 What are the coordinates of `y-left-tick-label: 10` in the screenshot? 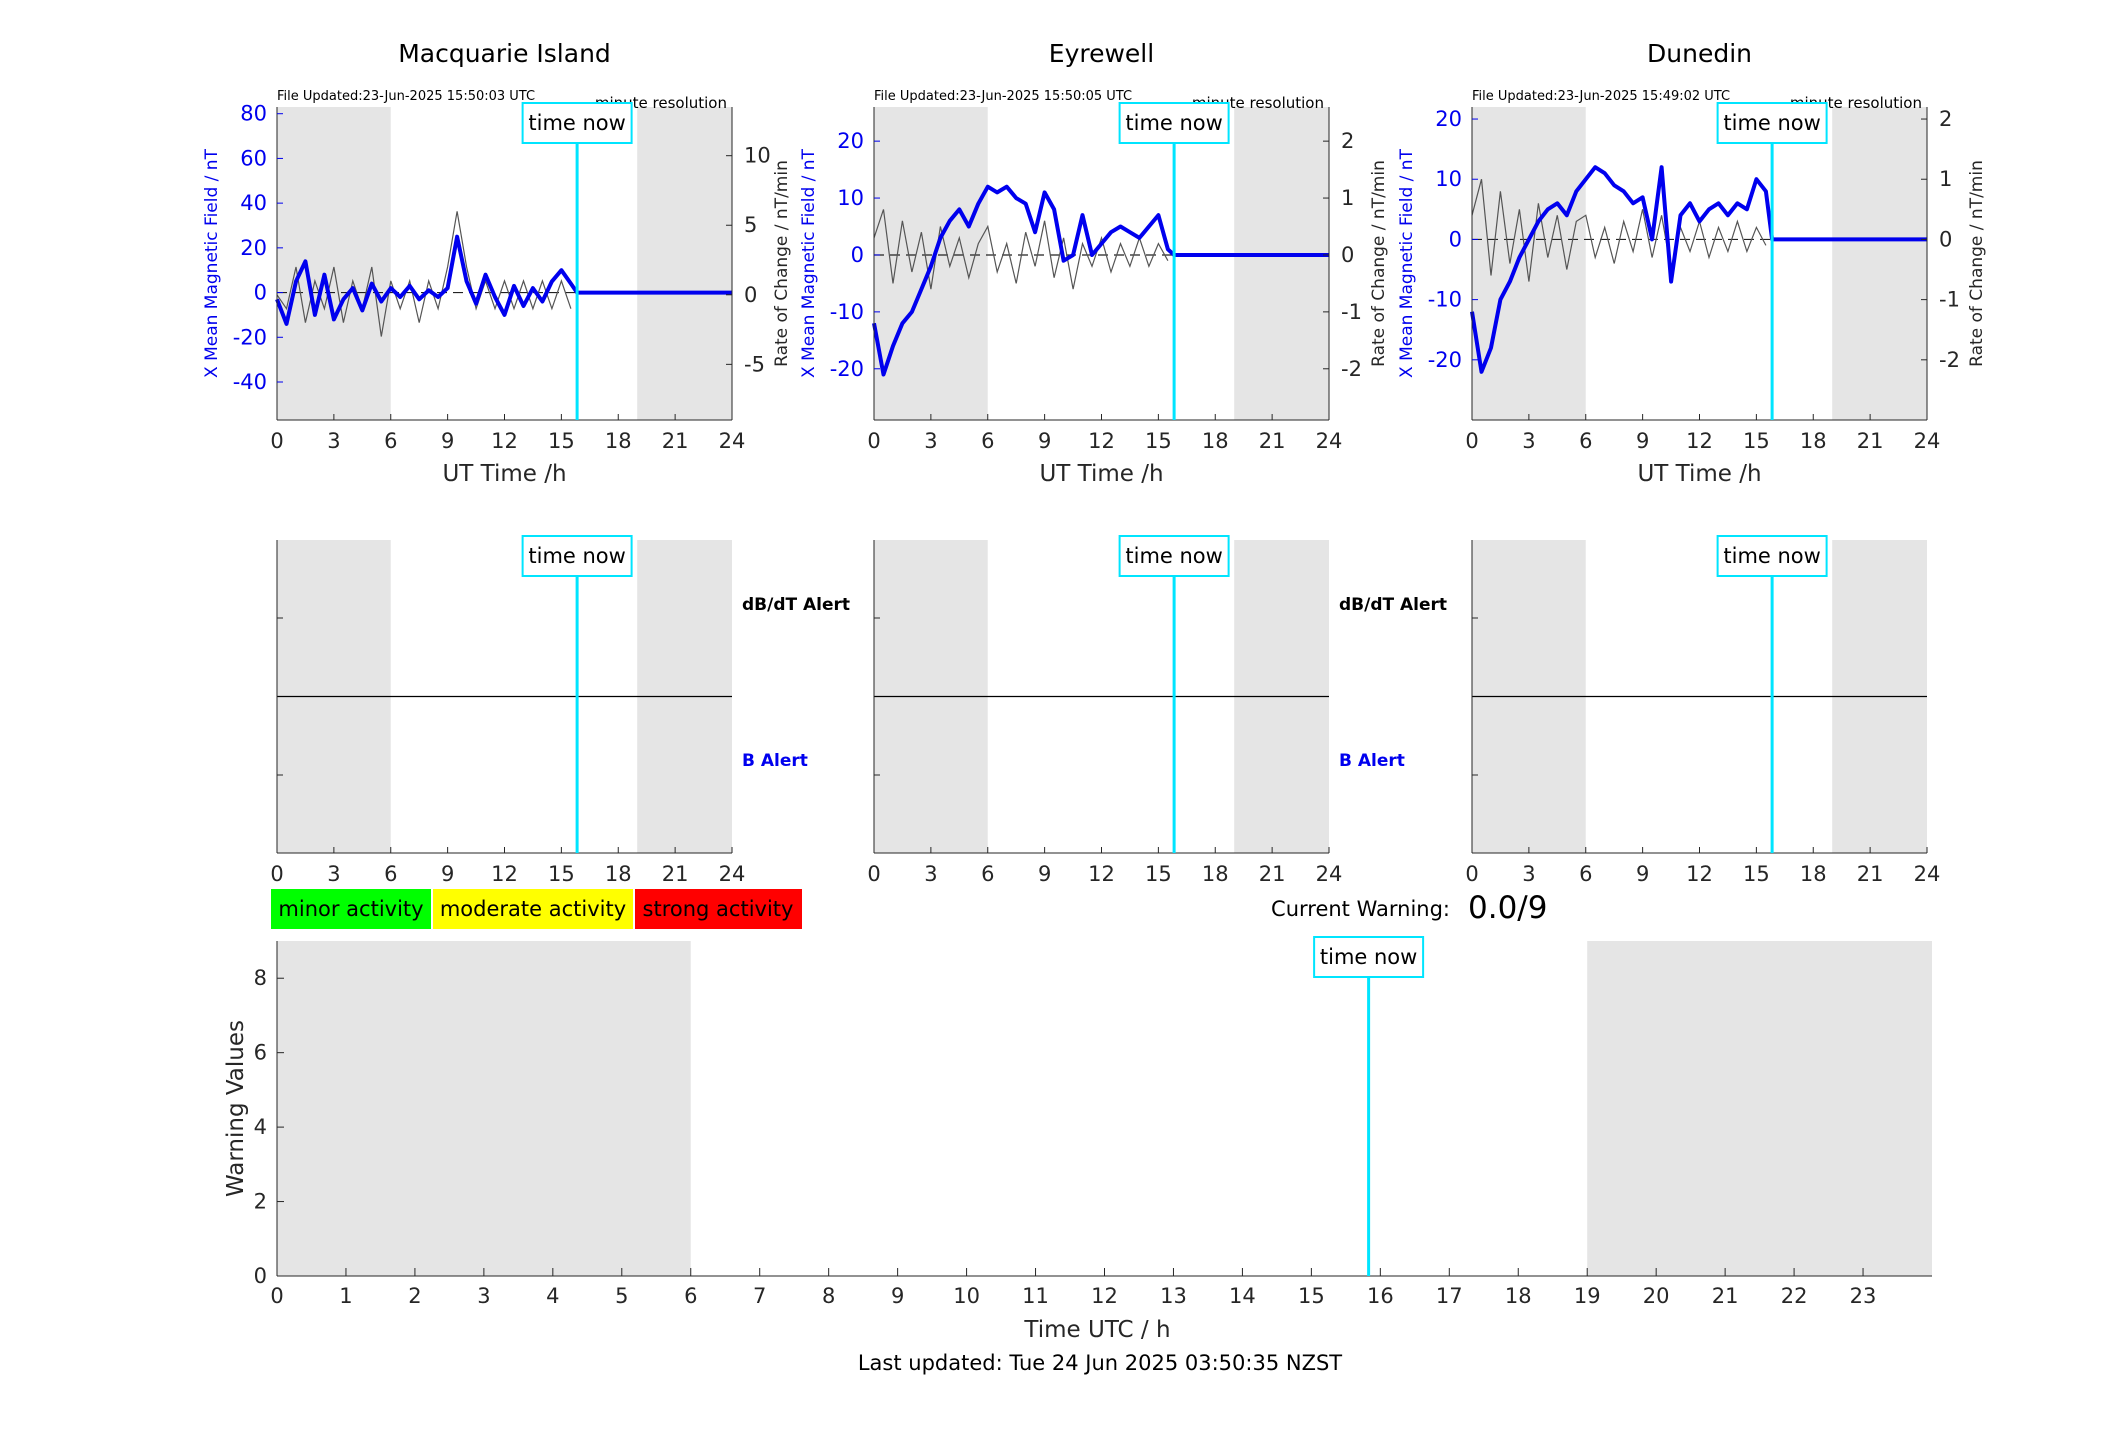 It's located at (1448, 179).